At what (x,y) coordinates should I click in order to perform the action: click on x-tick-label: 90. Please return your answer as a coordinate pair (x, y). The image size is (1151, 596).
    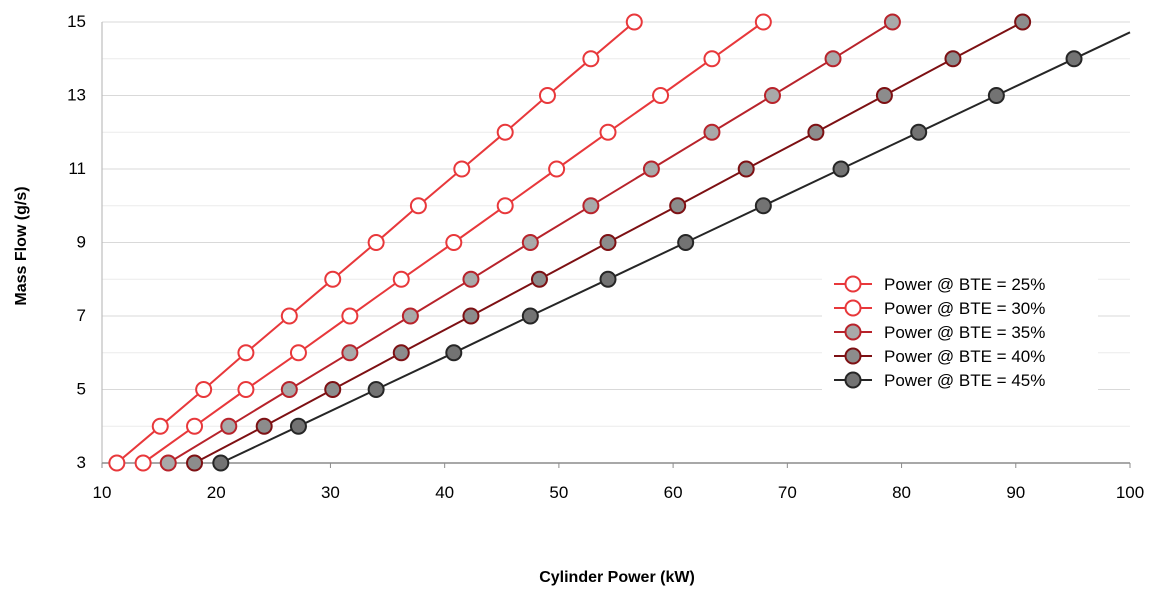
    Looking at the image, I should click on (1015, 492).